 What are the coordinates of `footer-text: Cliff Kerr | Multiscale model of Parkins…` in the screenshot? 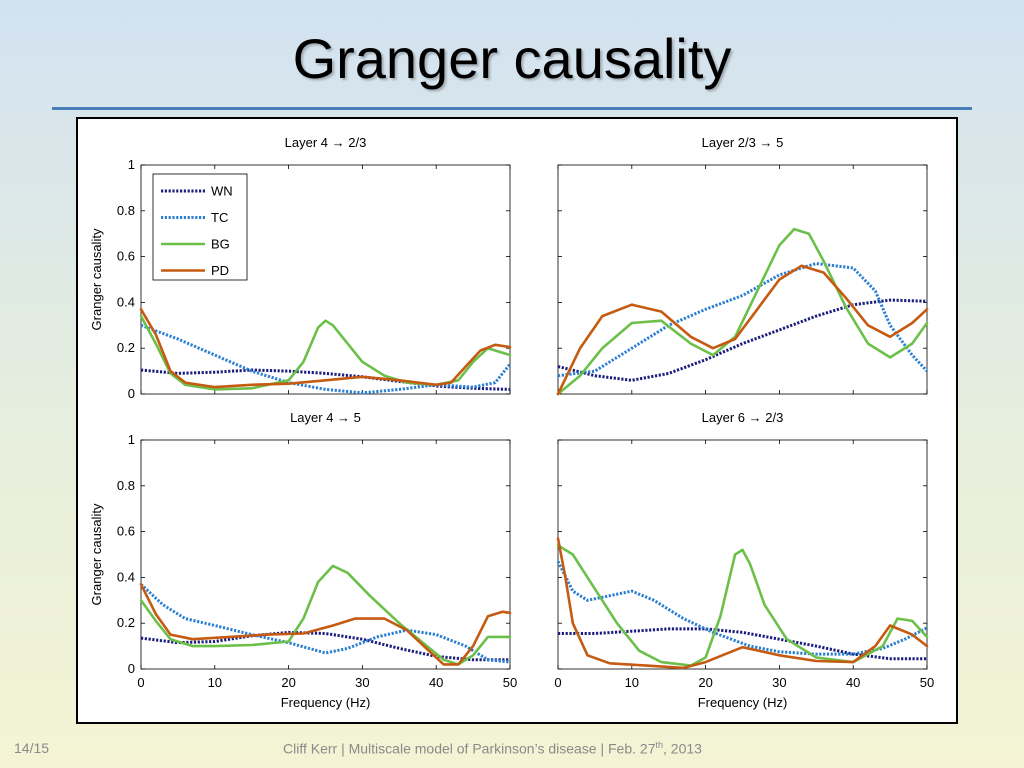 It's located at (492, 748).